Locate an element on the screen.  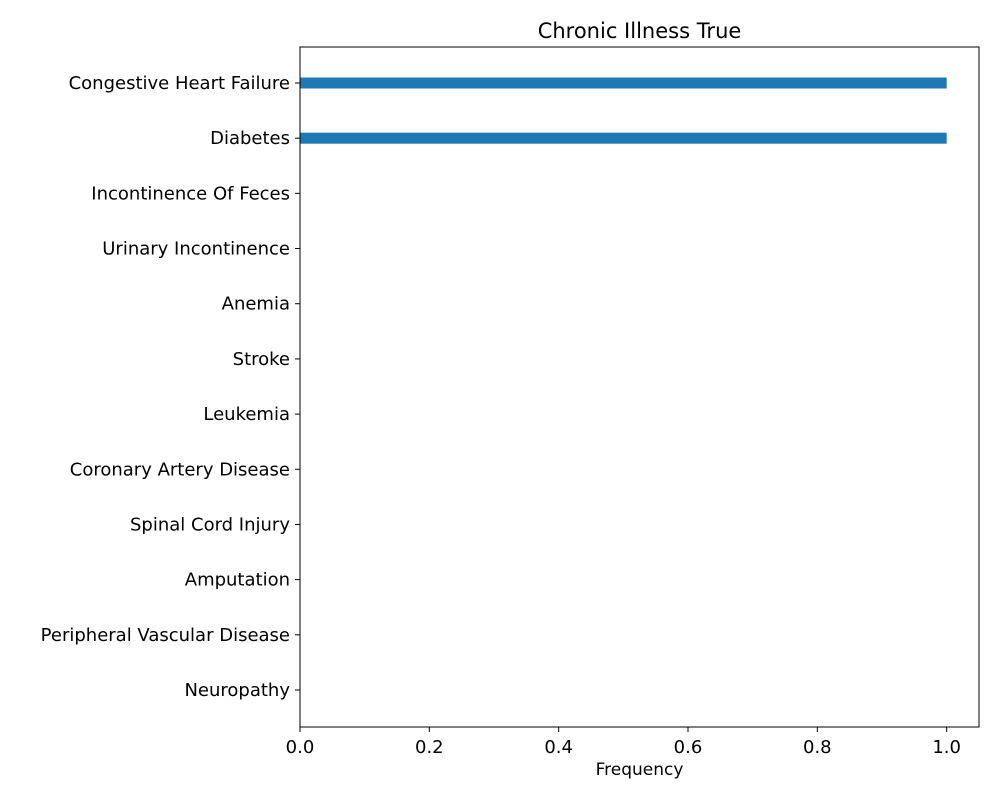
x-tick-label: 0.6 is located at coordinates (688, 747).